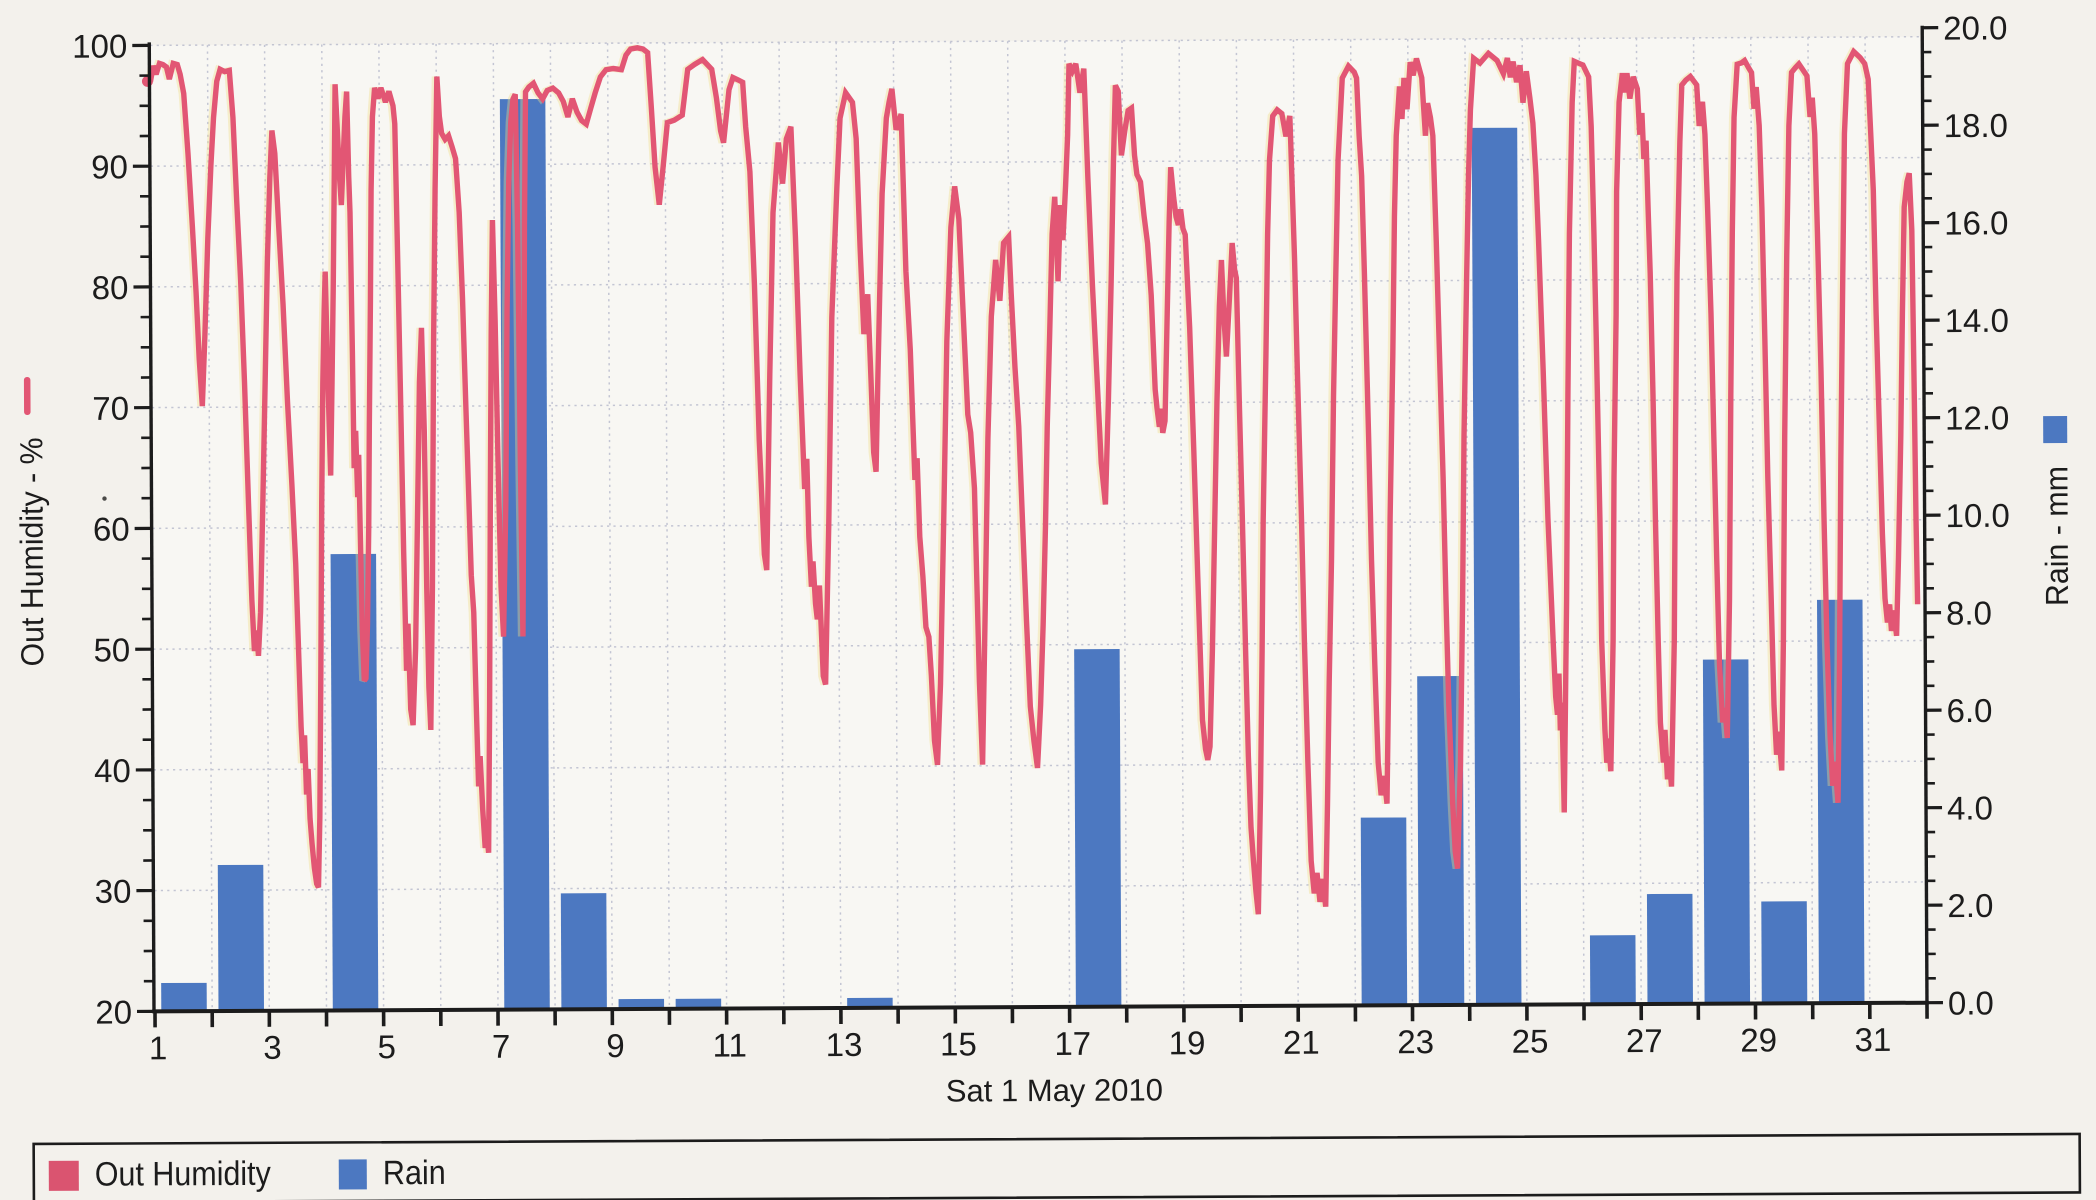 The image size is (2096, 1200). I want to click on svg-text: 15, so click(958, 1043).